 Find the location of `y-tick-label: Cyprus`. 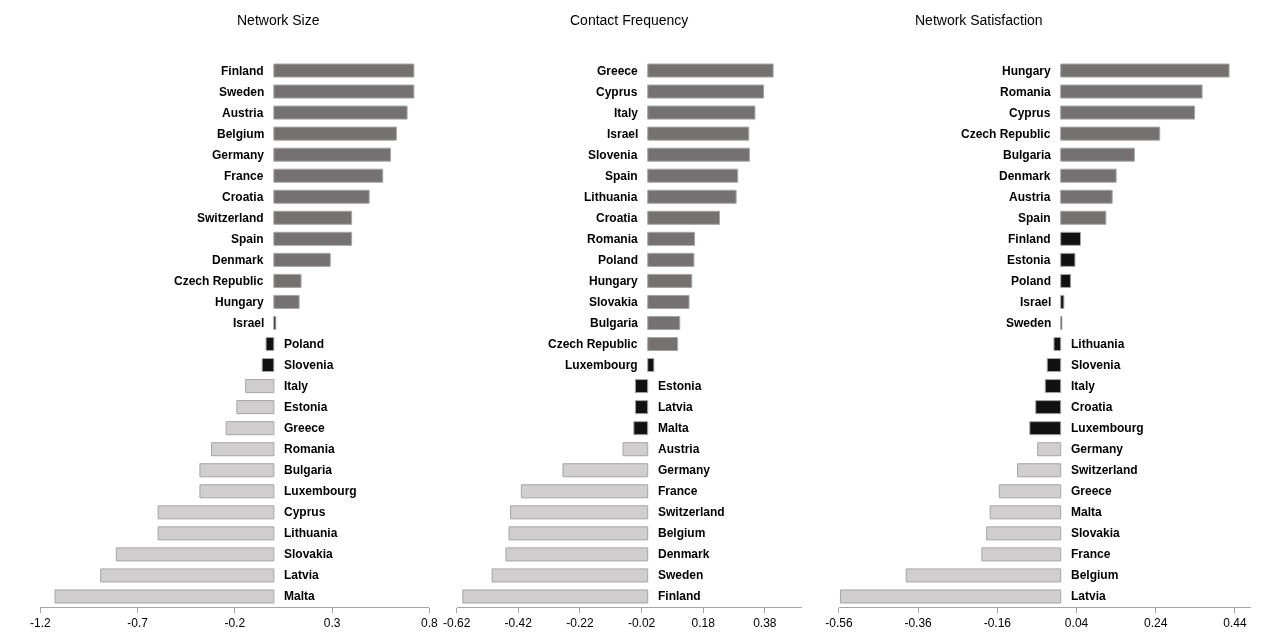

y-tick-label: Cyprus is located at coordinates (617, 92).